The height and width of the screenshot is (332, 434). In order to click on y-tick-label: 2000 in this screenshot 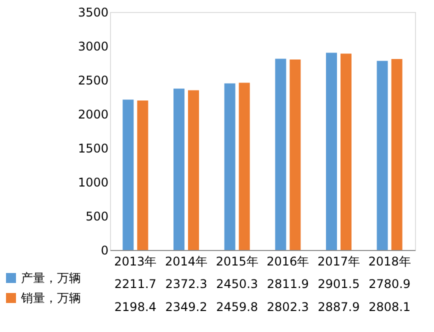, I will do `click(93, 115)`.